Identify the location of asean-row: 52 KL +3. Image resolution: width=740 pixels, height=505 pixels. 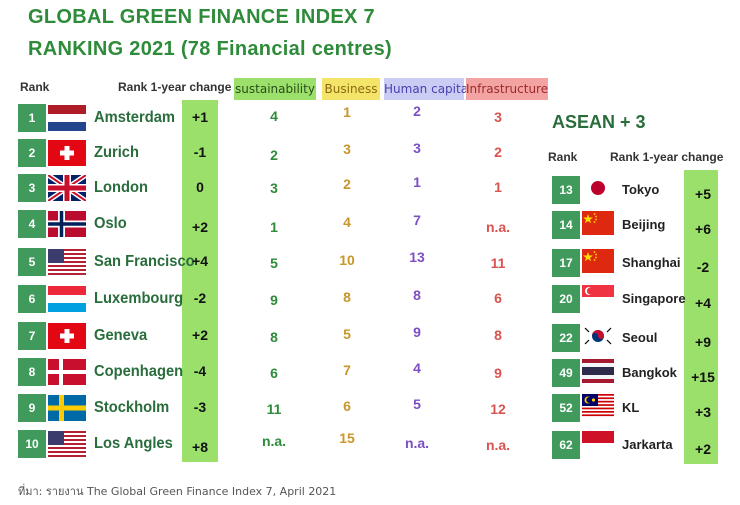
(637, 408).